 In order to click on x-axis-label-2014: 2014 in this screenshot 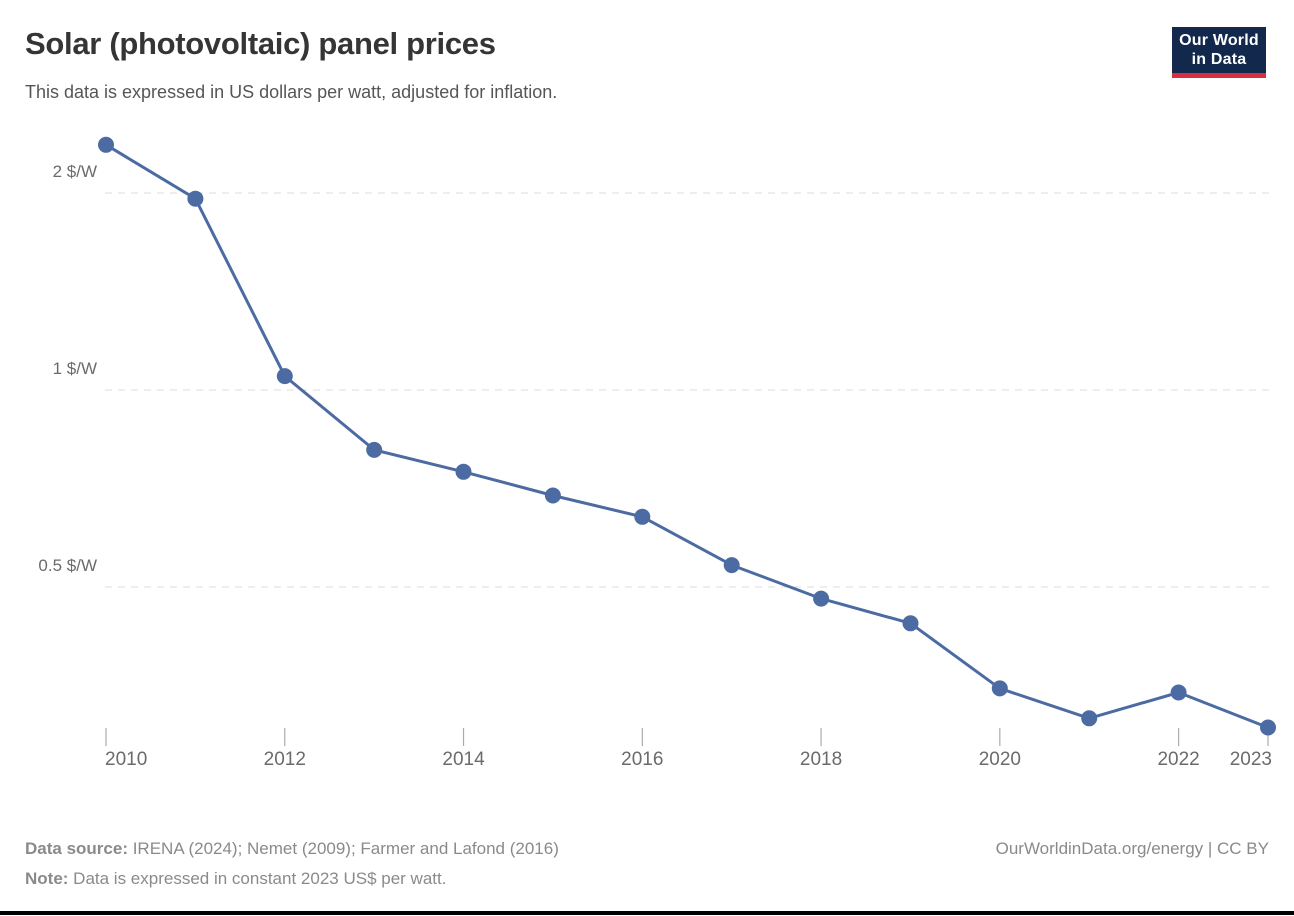, I will do `click(463, 759)`.